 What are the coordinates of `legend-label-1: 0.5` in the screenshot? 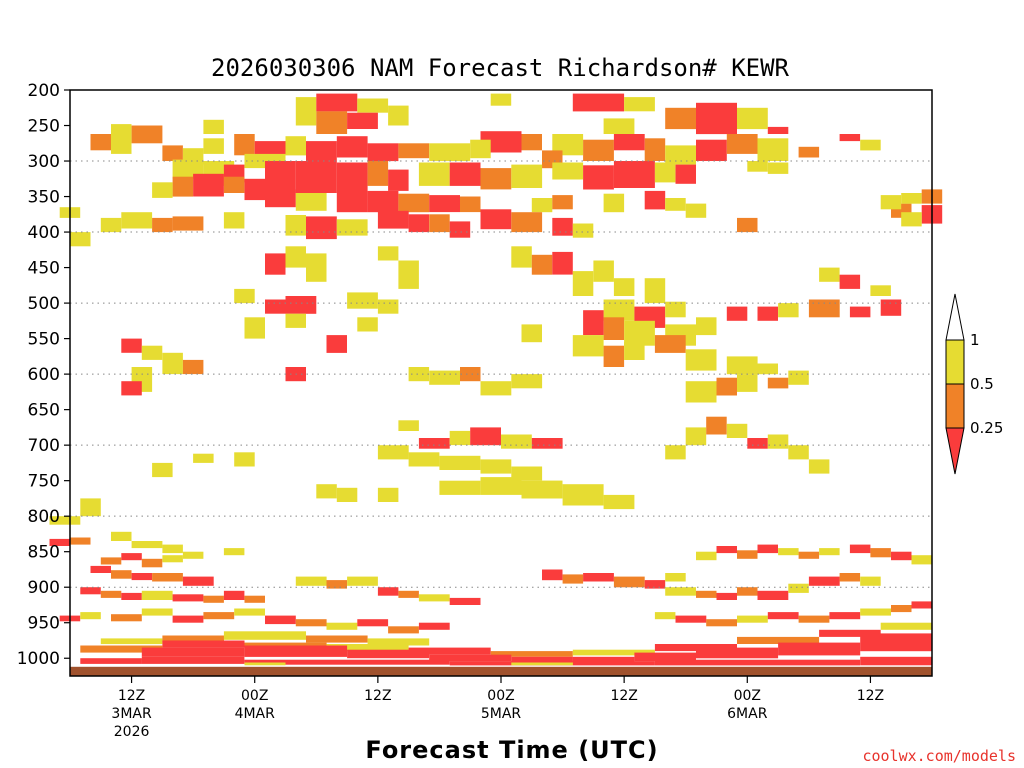 It's located at (982, 384).